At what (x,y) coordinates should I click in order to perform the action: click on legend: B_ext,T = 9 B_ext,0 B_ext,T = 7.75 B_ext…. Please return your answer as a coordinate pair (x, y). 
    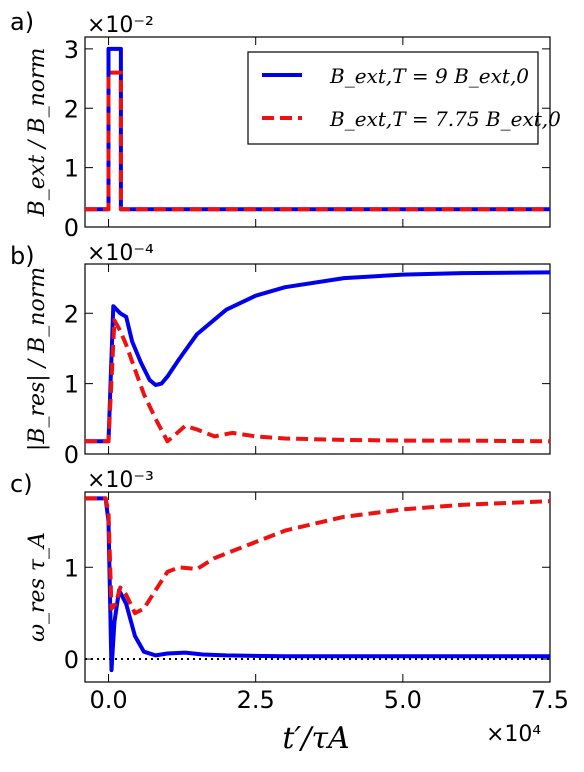
    Looking at the image, I should click on (404, 98).